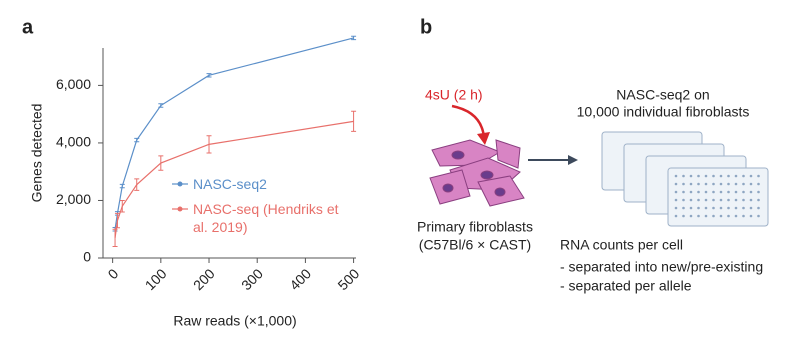  I want to click on x-tick-label: 0, so click(113, 273).